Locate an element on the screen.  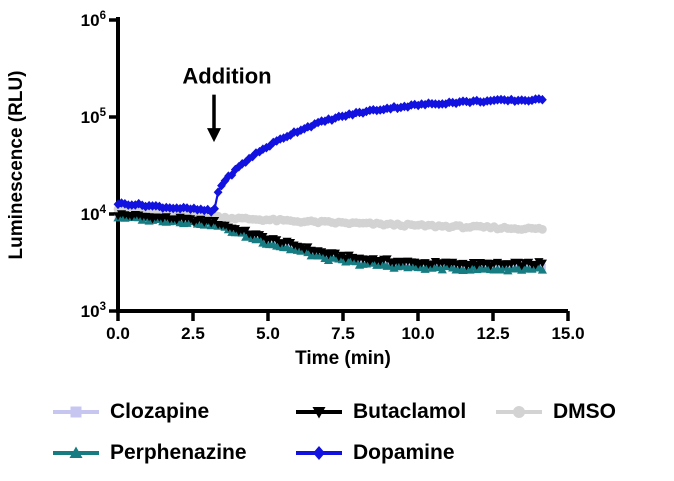
x-tick-label: 0.0 is located at coordinates (118, 333).